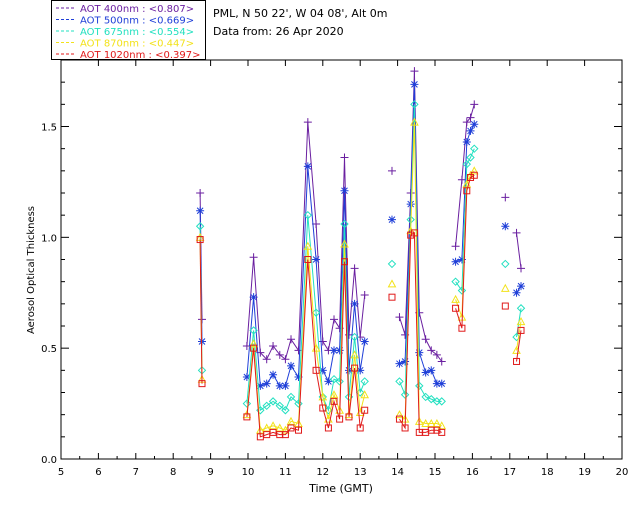 The image size is (640, 516). I want to click on y-tick-label: 1.0, so click(49, 238).